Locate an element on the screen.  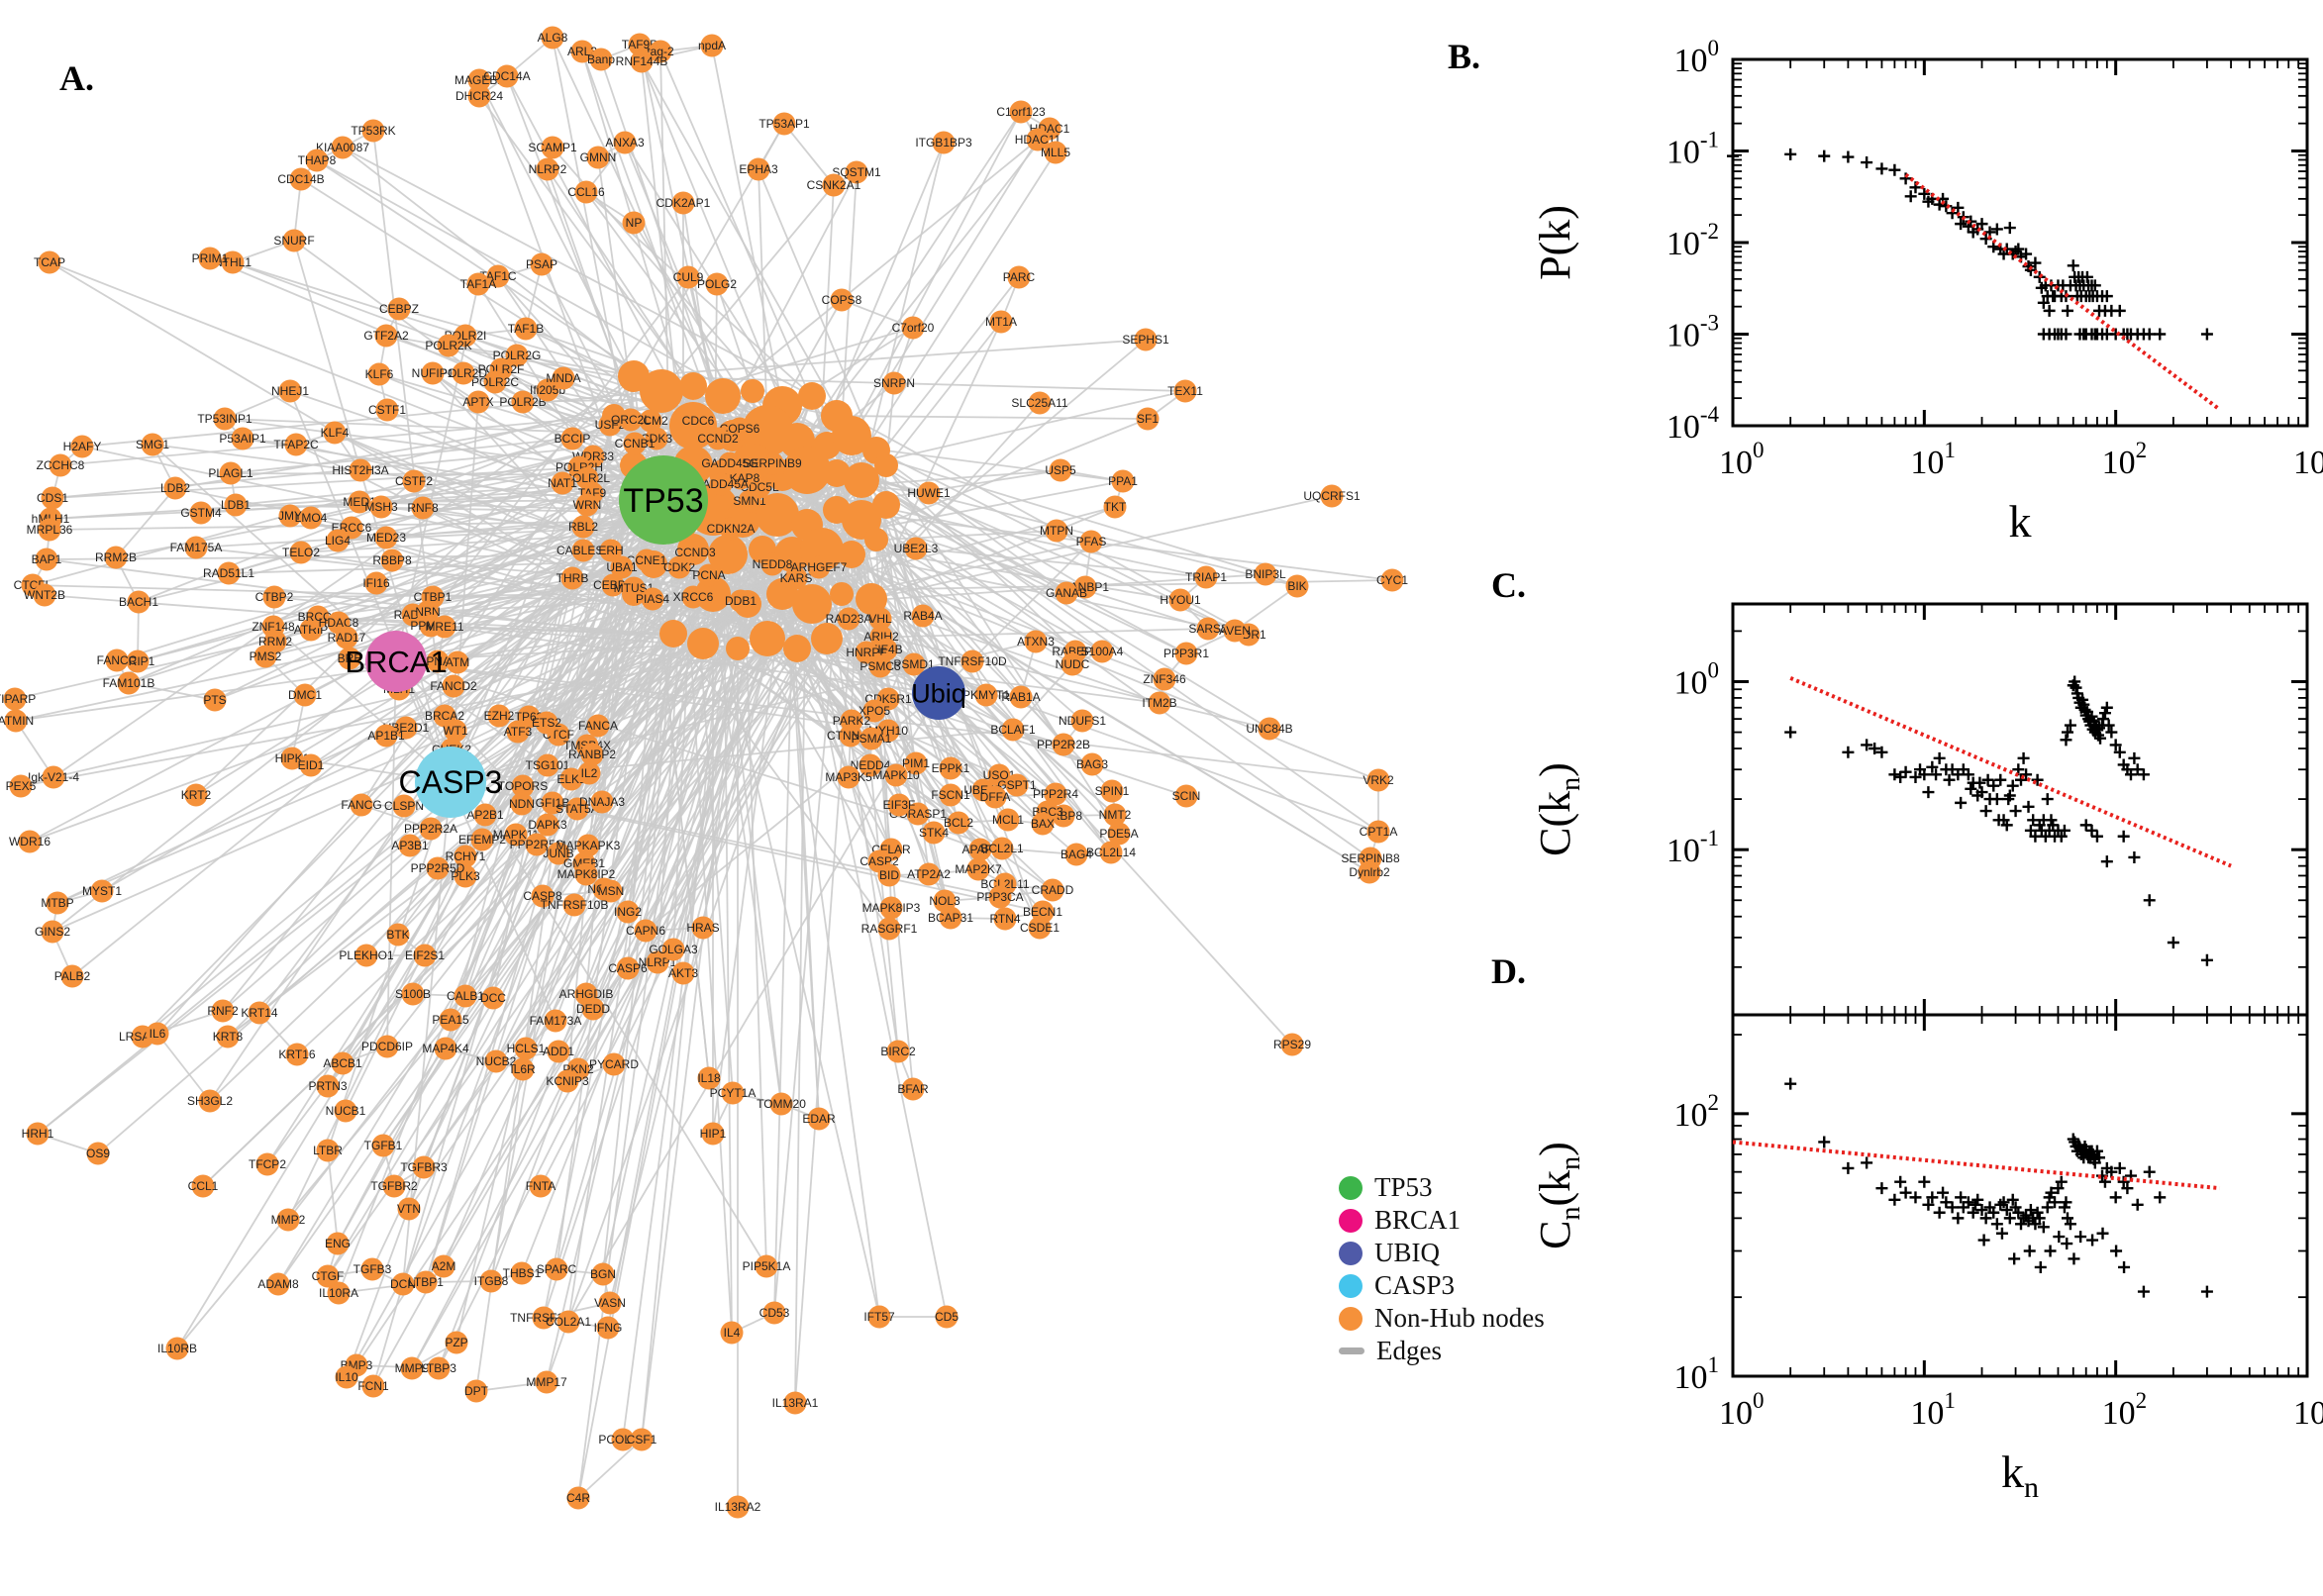
node-label: CCND2 is located at coordinates (718, 439).